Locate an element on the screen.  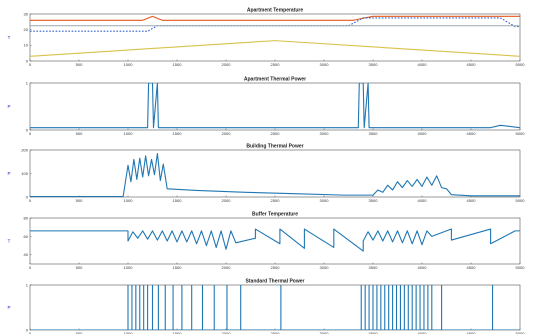
chart-title: Buffer Temperature is located at coordinates (275, 215).